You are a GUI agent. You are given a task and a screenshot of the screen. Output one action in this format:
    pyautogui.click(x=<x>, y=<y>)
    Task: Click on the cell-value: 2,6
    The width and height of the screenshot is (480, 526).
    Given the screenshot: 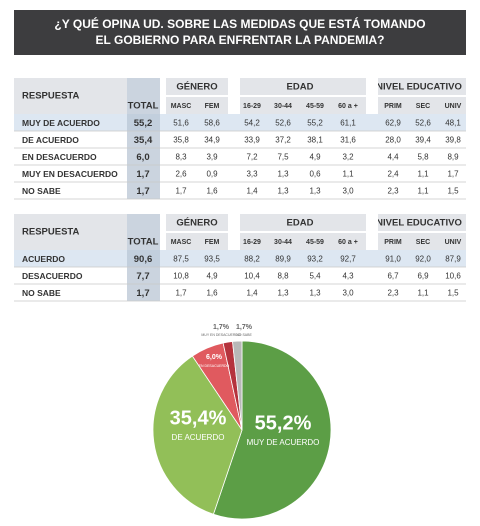 What is the action you would take?
    pyautogui.click(x=181, y=174)
    